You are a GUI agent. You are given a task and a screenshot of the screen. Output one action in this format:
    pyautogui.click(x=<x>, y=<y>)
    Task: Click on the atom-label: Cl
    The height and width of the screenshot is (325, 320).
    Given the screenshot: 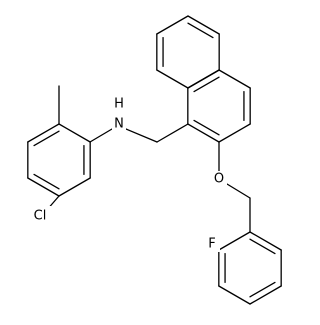 What is the action you would take?
    pyautogui.click(x=40, y=216)
    